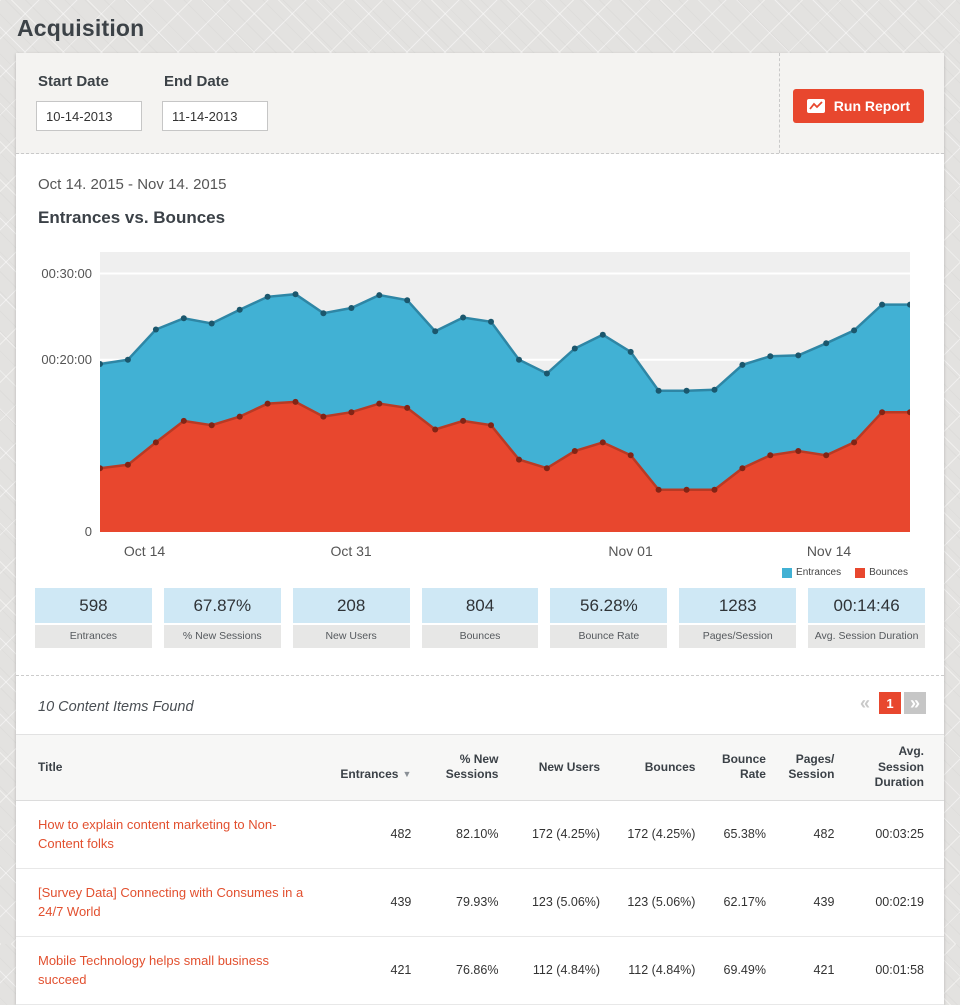 The image size is (960, 1005). Describe the element at coordinates (740, 767) in the screenshot. I see `column-header-bounce-rate: Bounce Rate` at that location.